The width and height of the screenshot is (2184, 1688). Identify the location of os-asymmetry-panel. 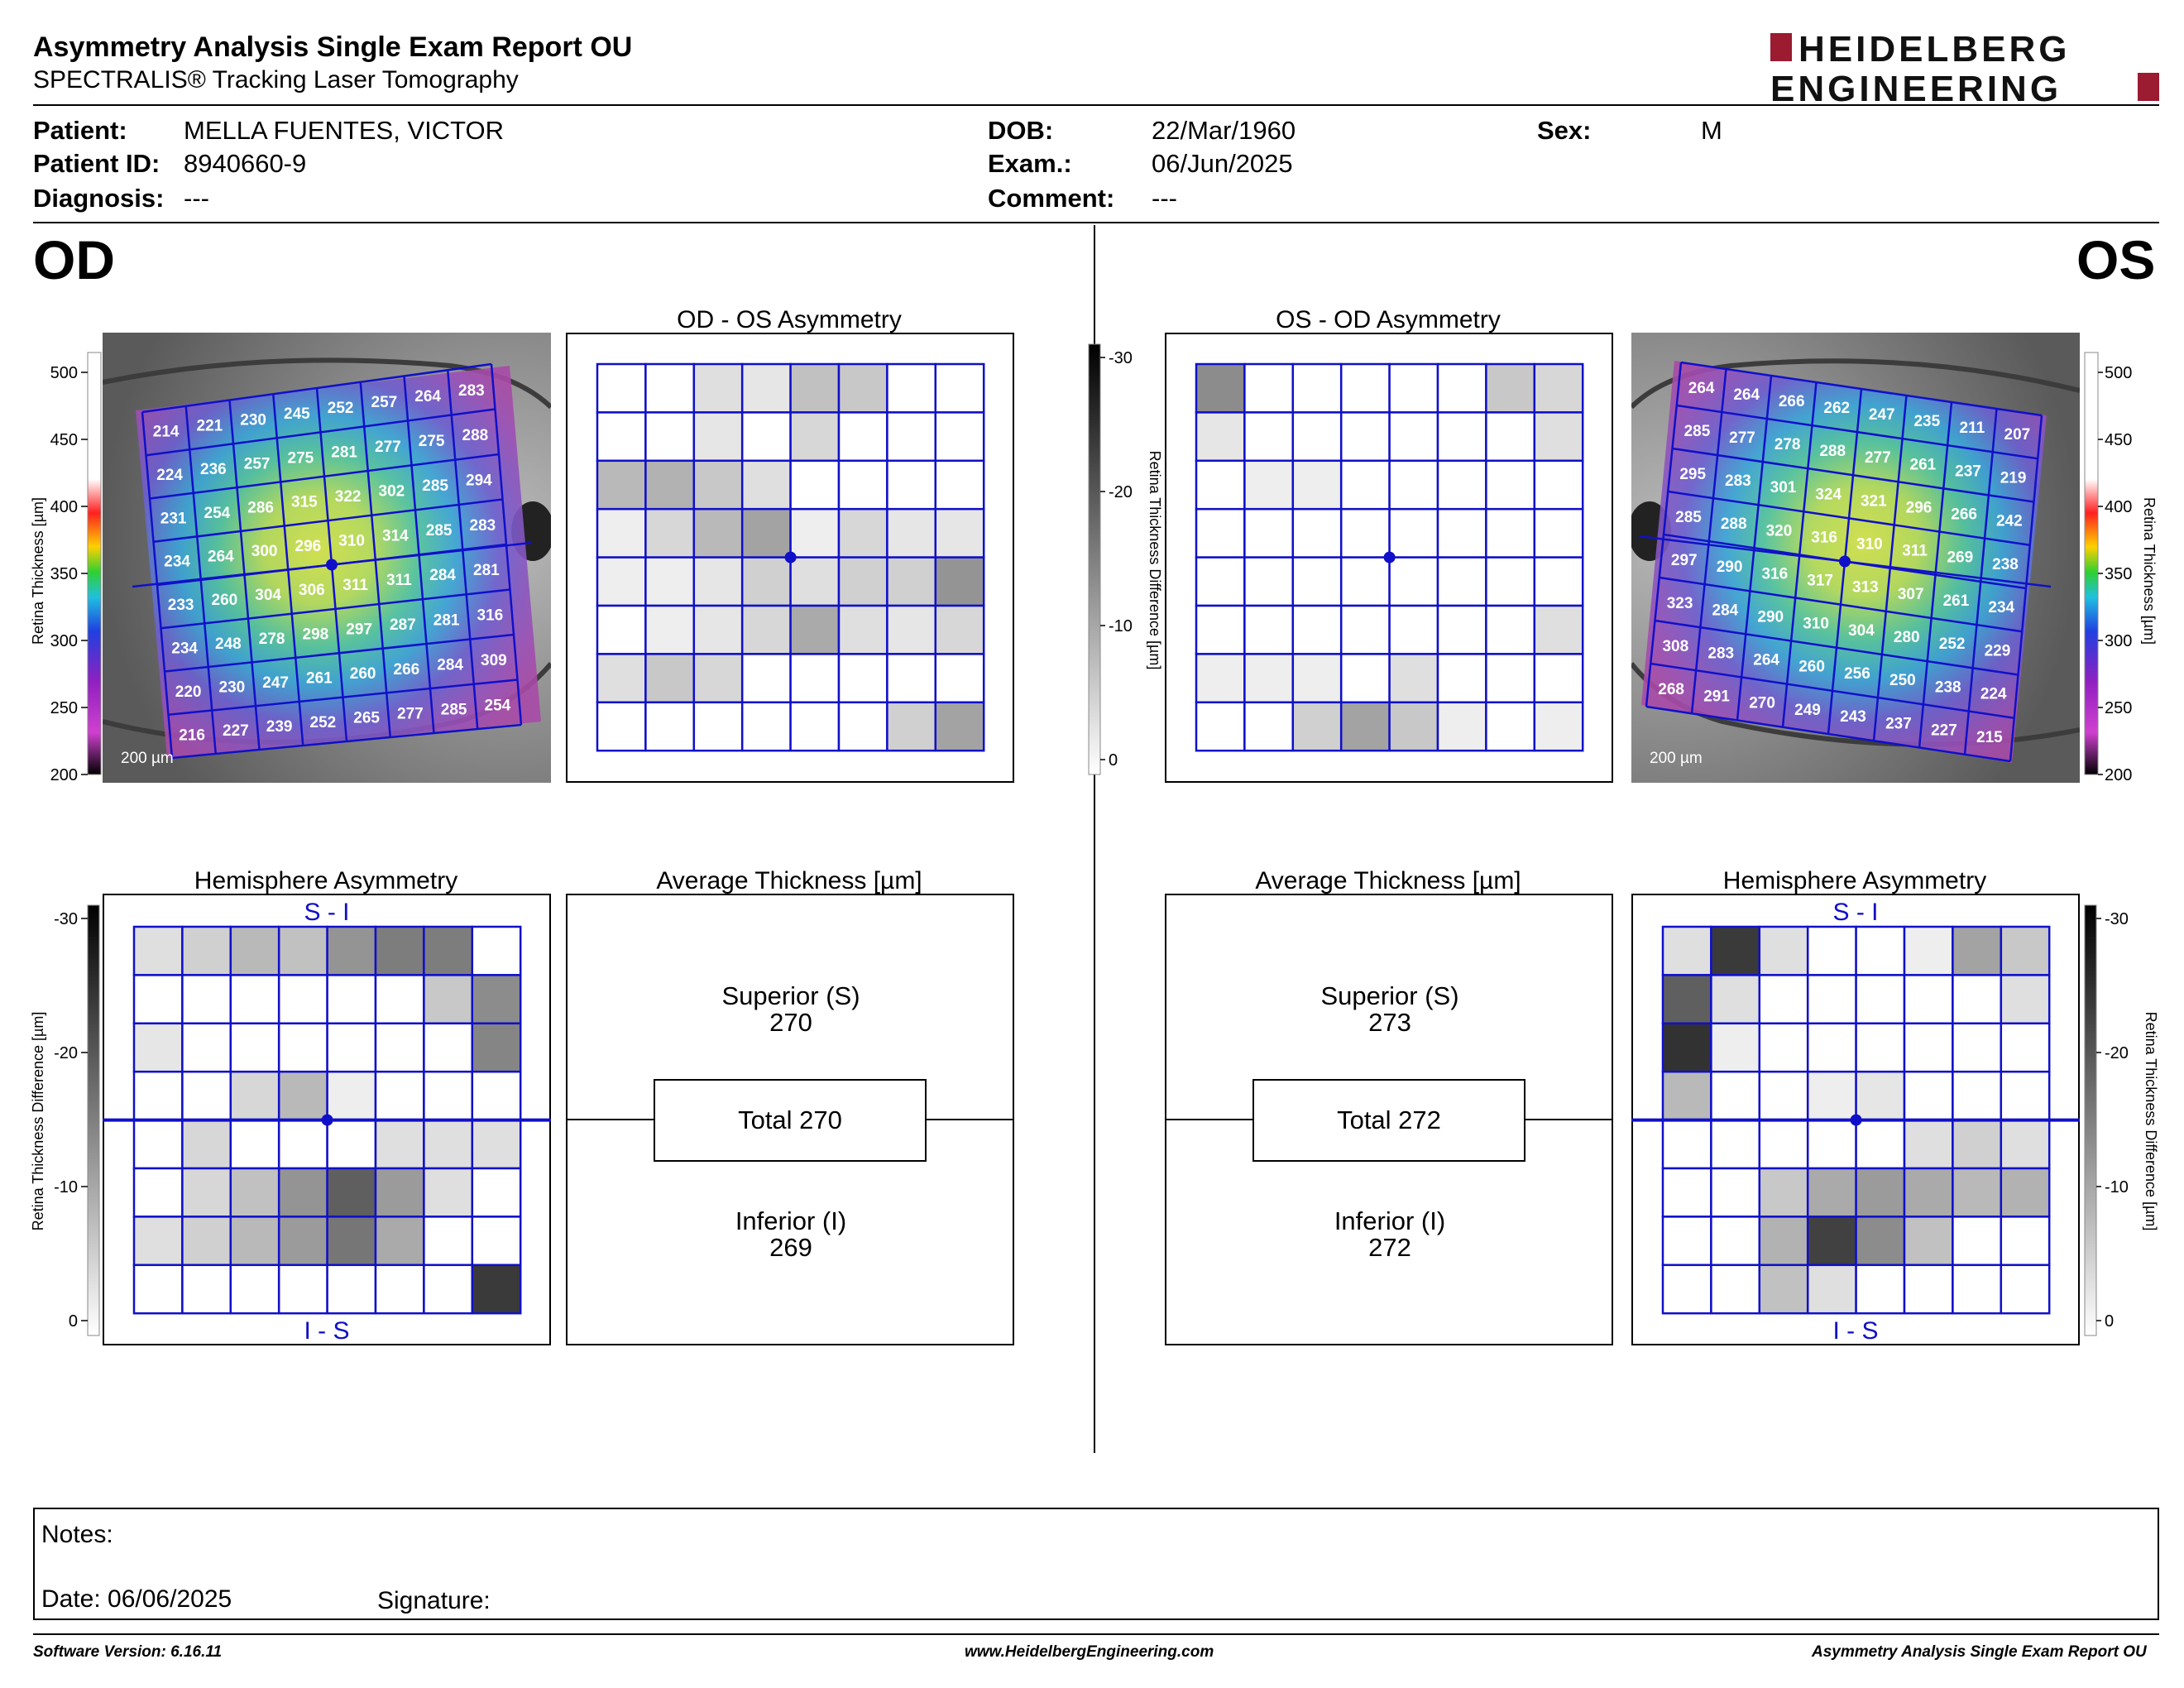
(1389, 558).